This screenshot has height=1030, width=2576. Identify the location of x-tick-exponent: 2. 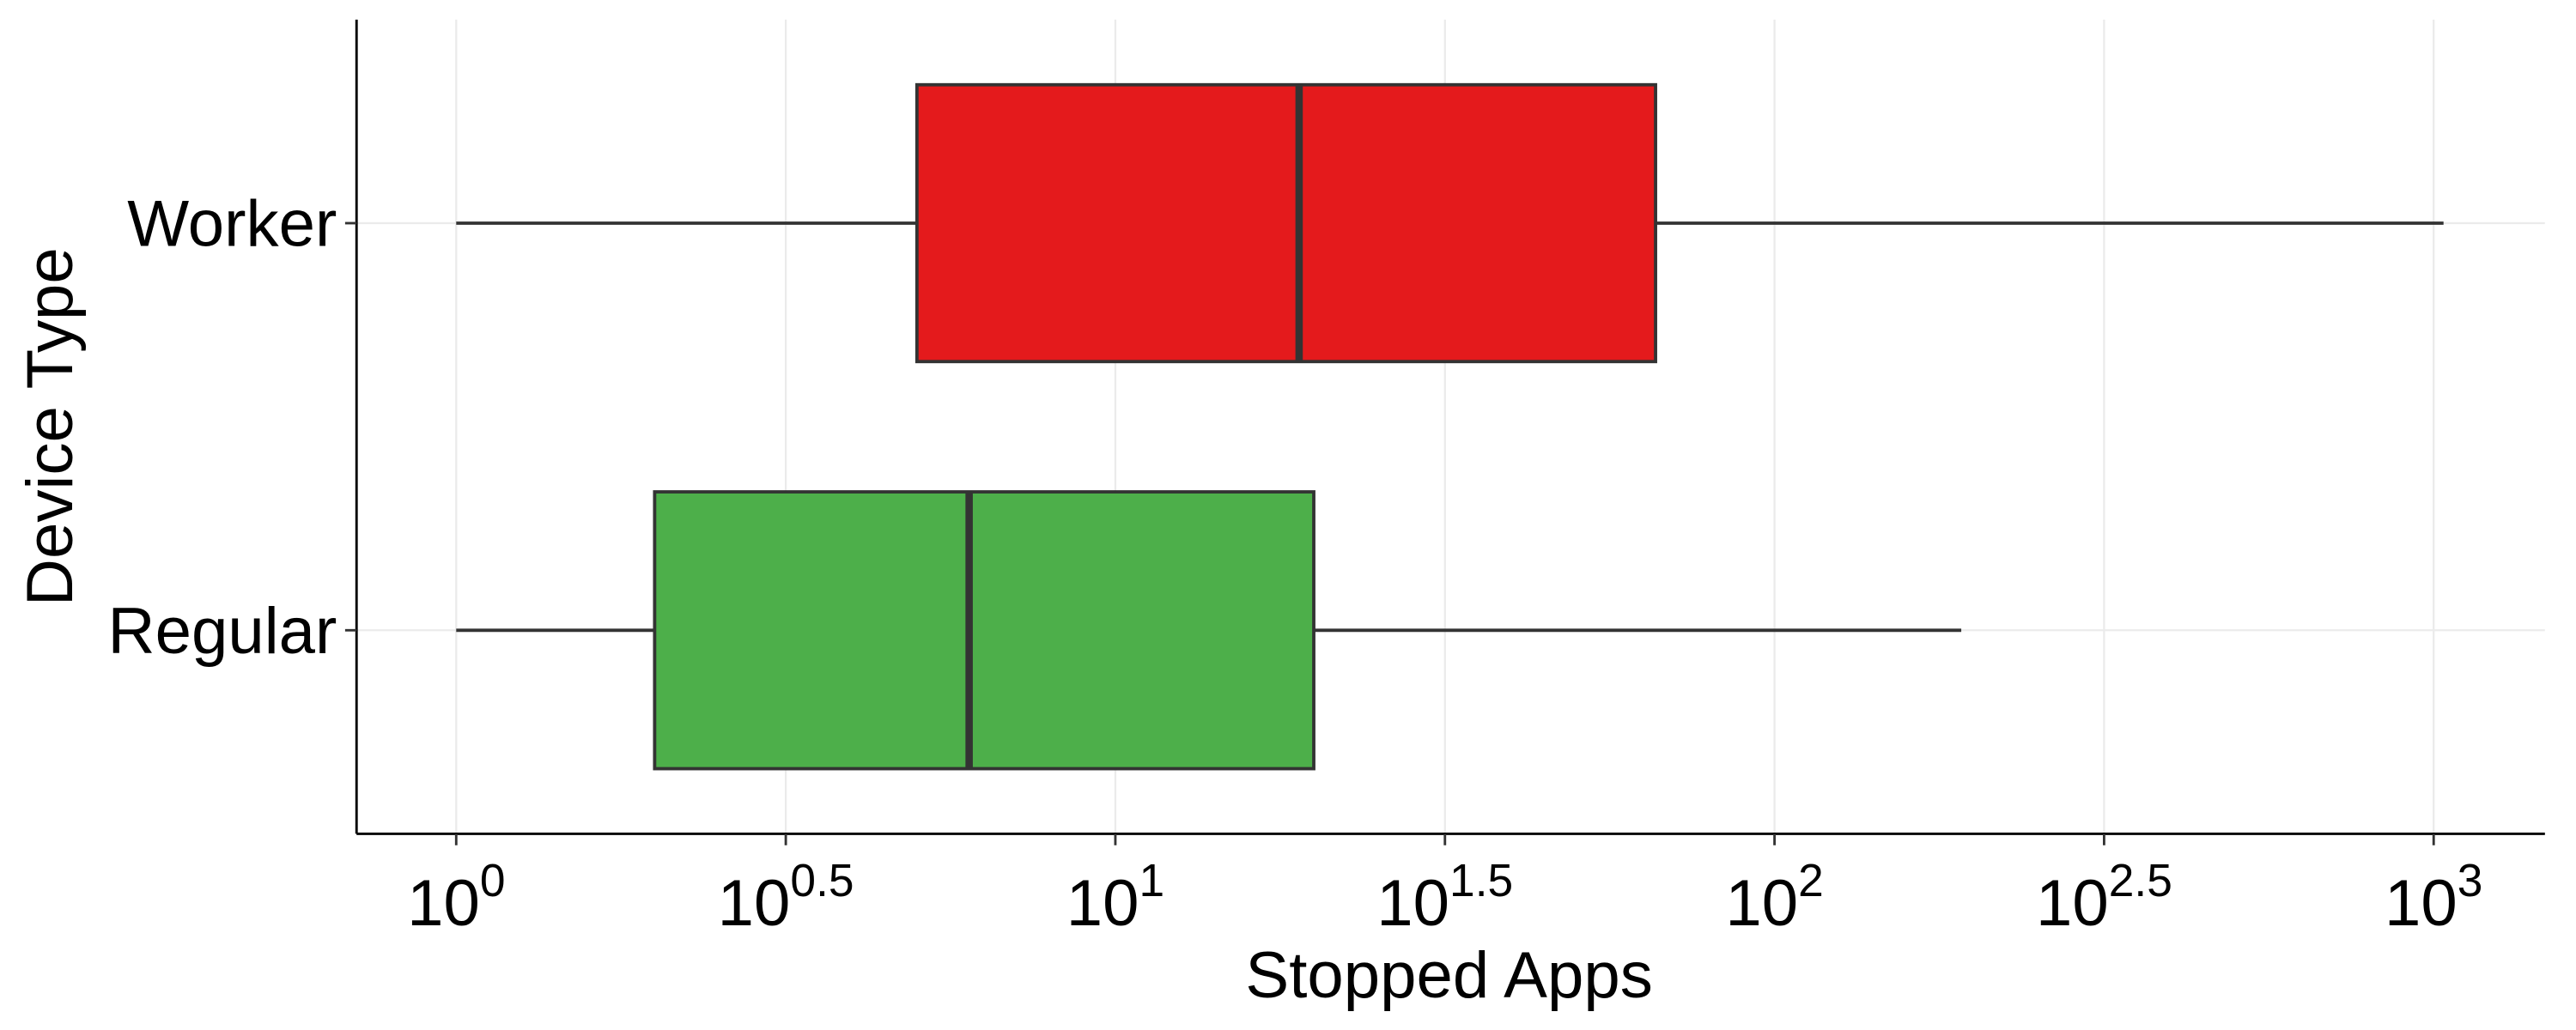
(1811, 881).